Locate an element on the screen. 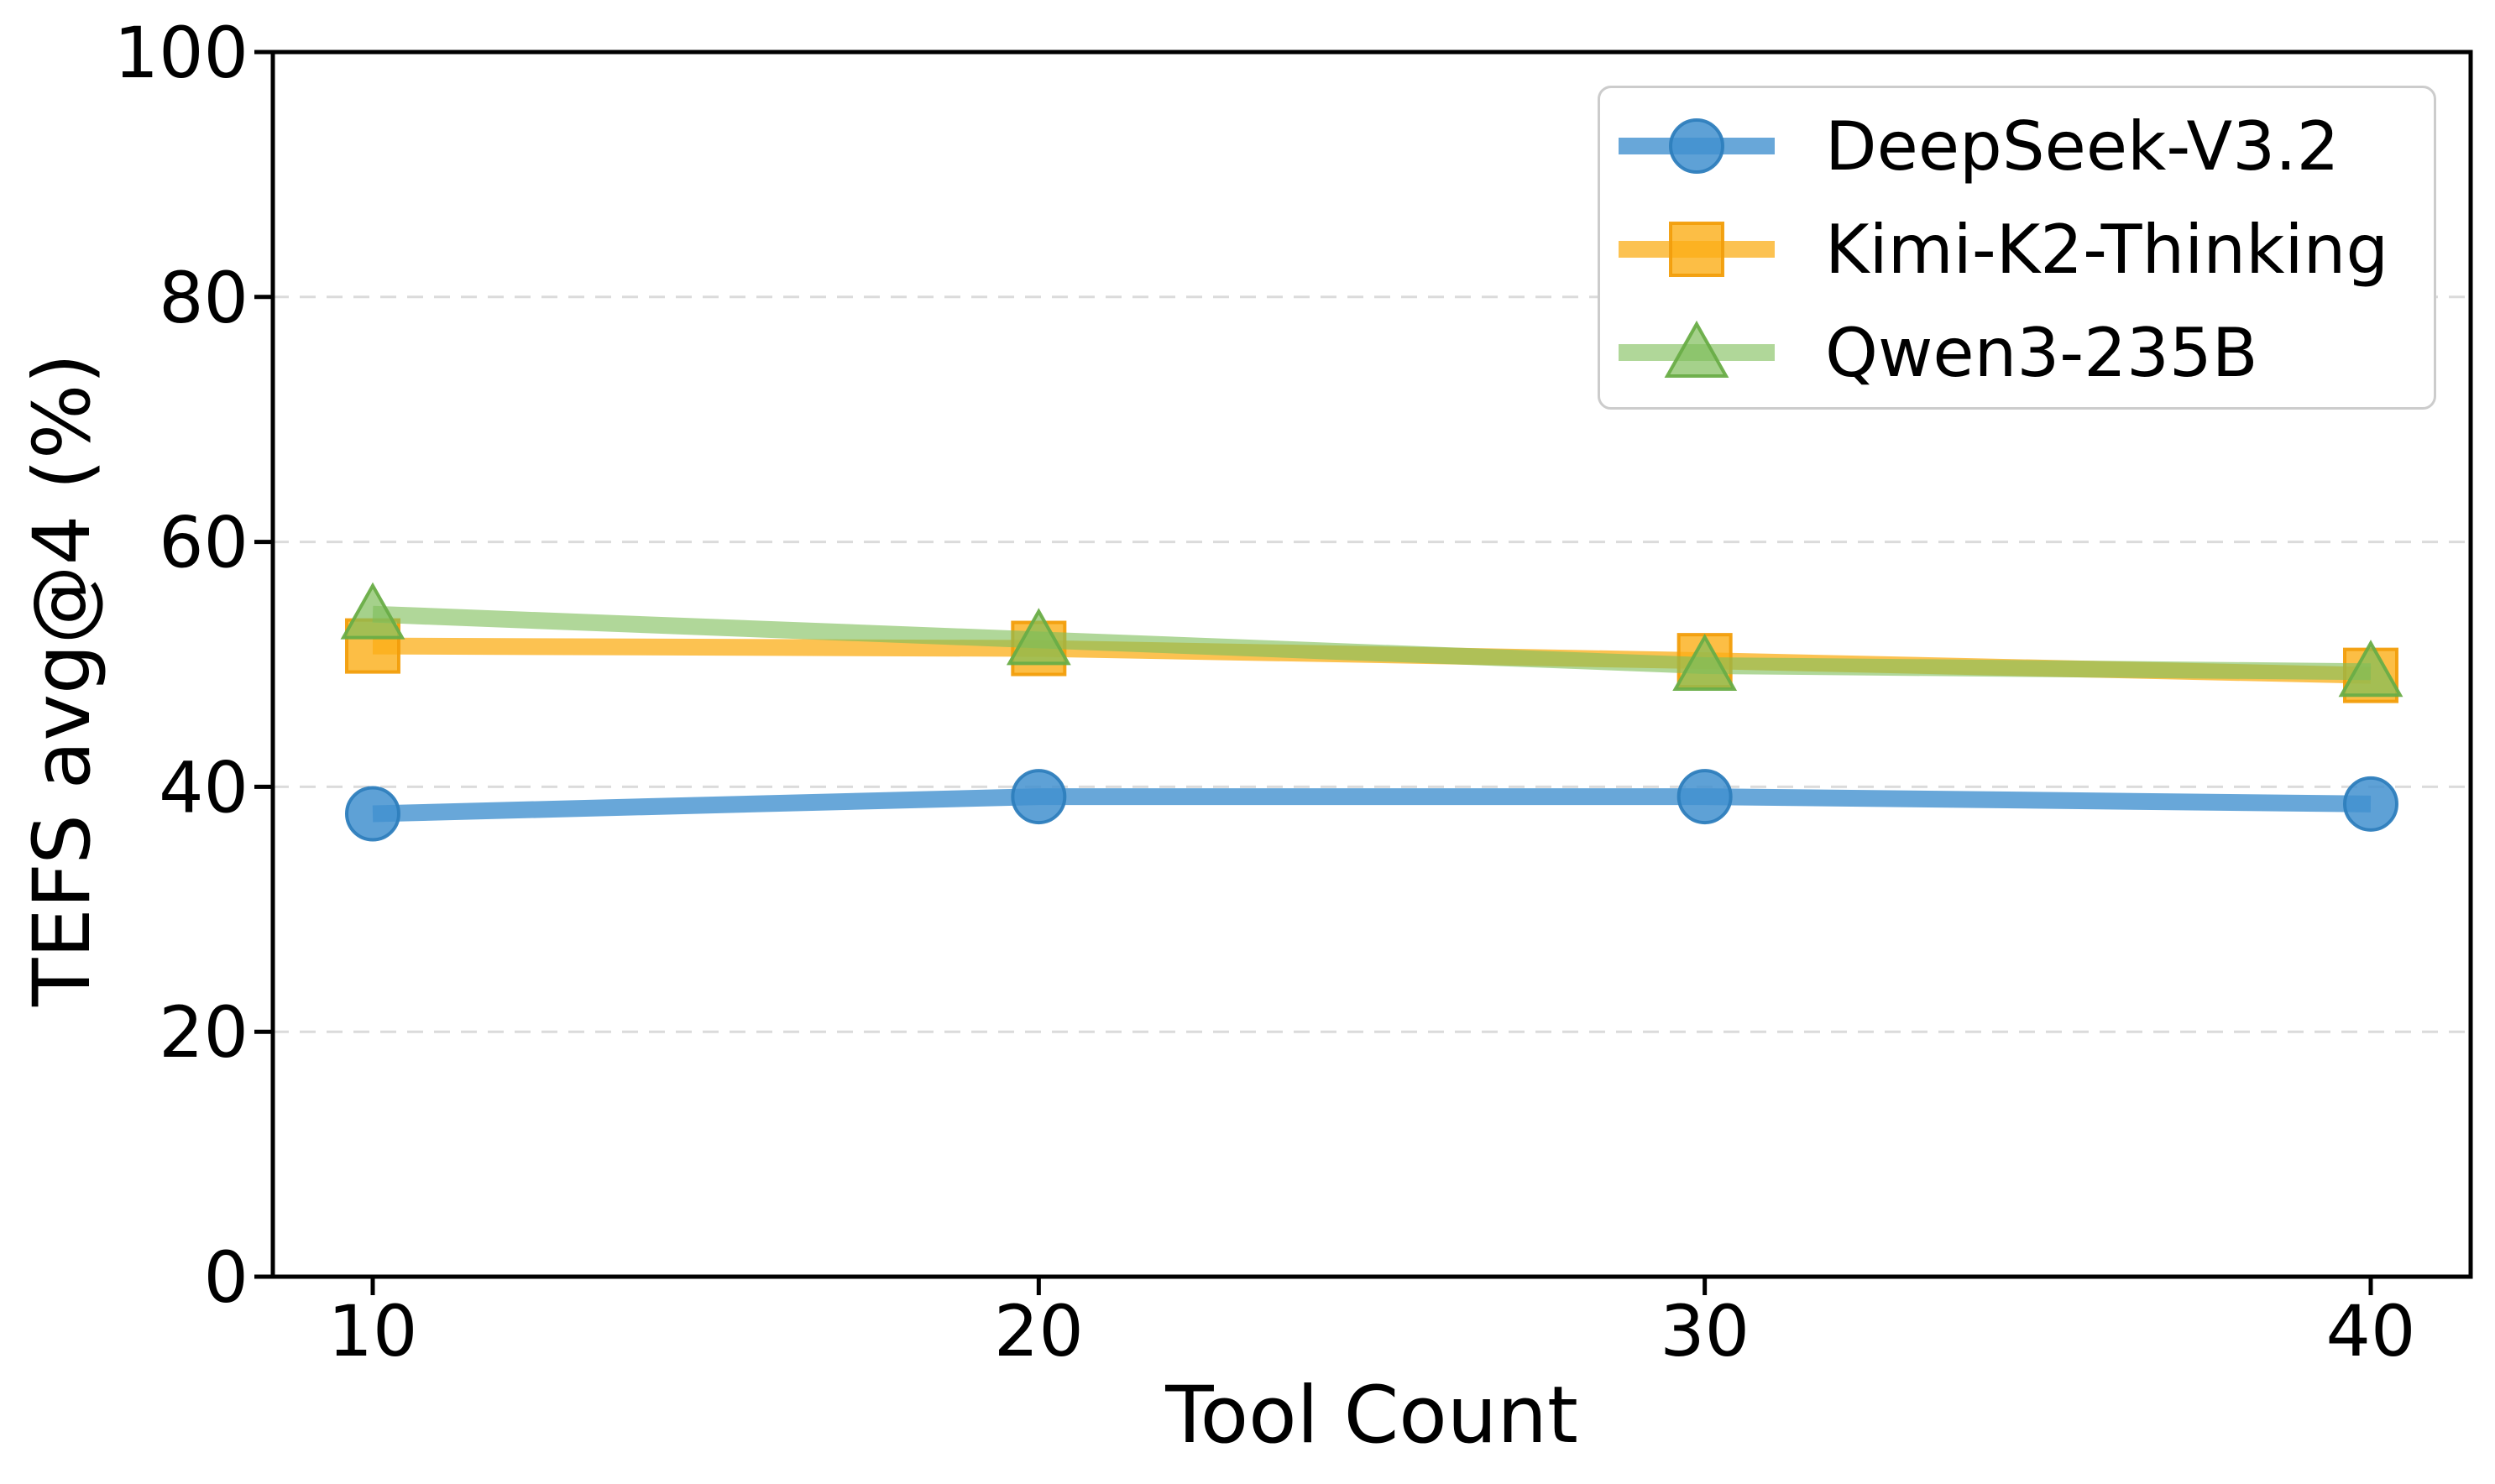  legend-label: DeepSeek-V3.2 is located at coordinates (2082, 146).